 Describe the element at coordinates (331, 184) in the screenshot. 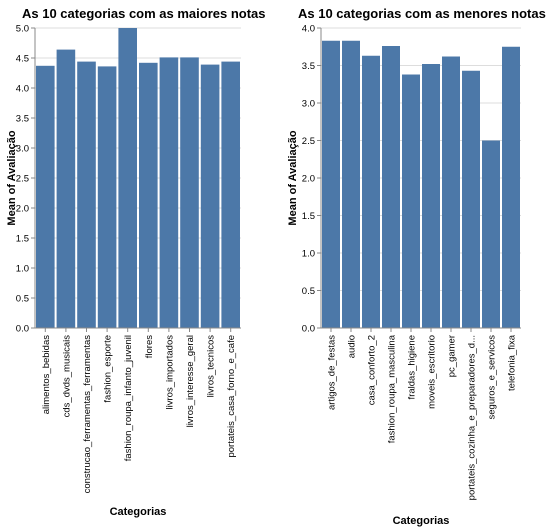

I see `bar-artigos_de_festas` at that location.